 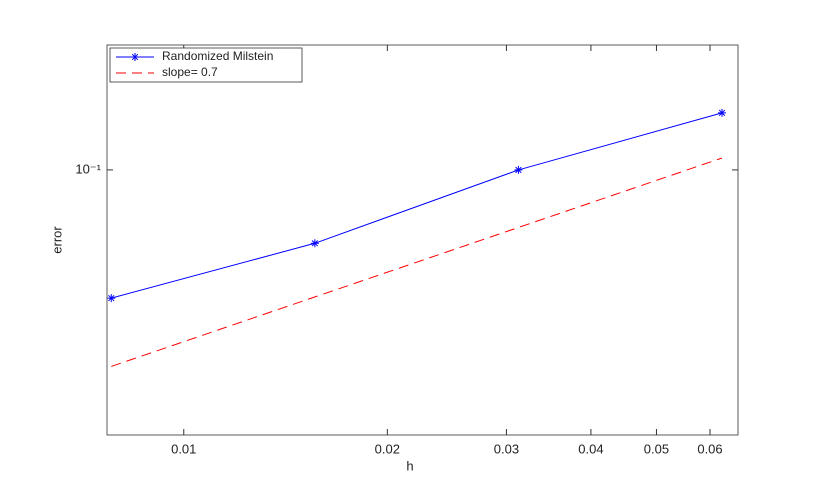 I want to click on legend-box, so click(x=206, y=65).